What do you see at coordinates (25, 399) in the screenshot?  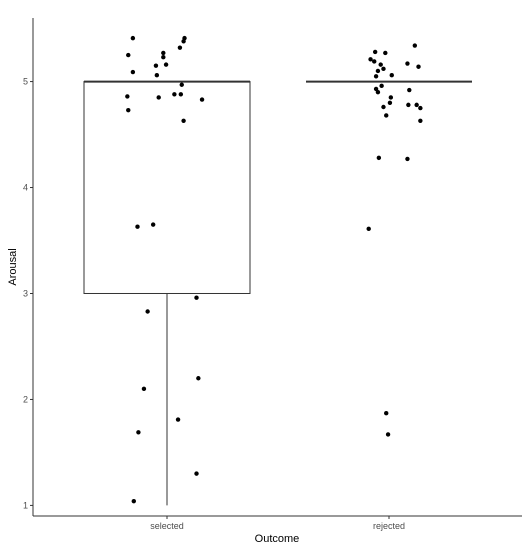 I see `y-tick-label: 2` at bounding box center [25, 399].